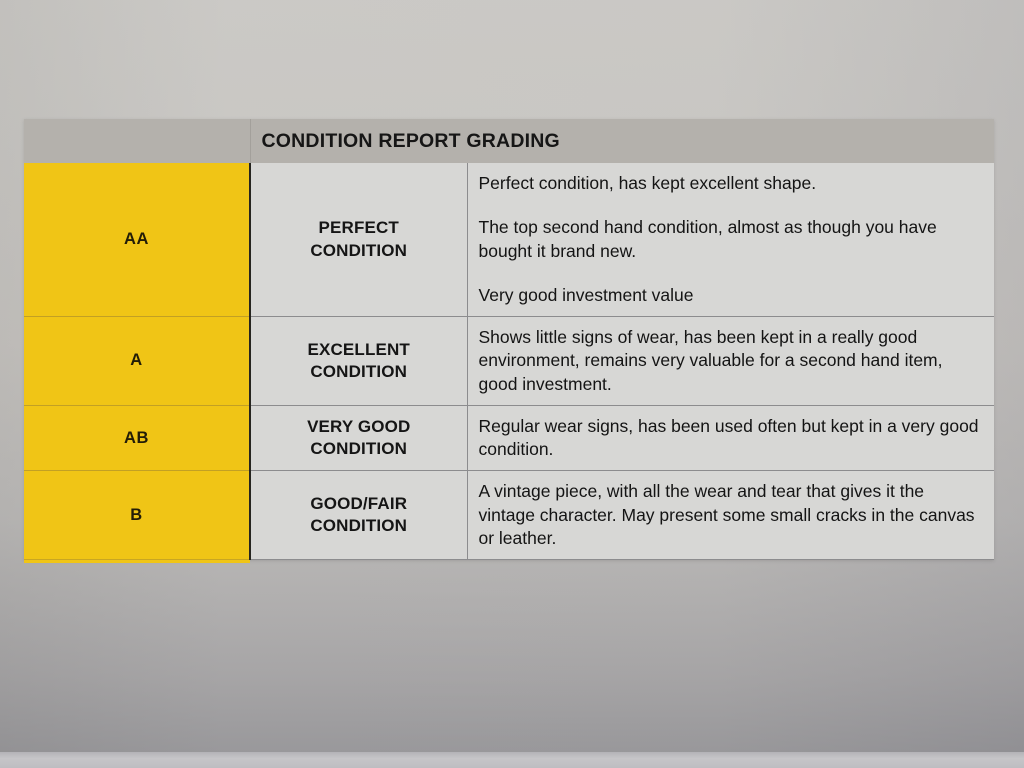 Image resolution: width=1024 pixels, height=768 pixels. I want to click on condition-name-line1: VERY GOOD, so click(359, 427).